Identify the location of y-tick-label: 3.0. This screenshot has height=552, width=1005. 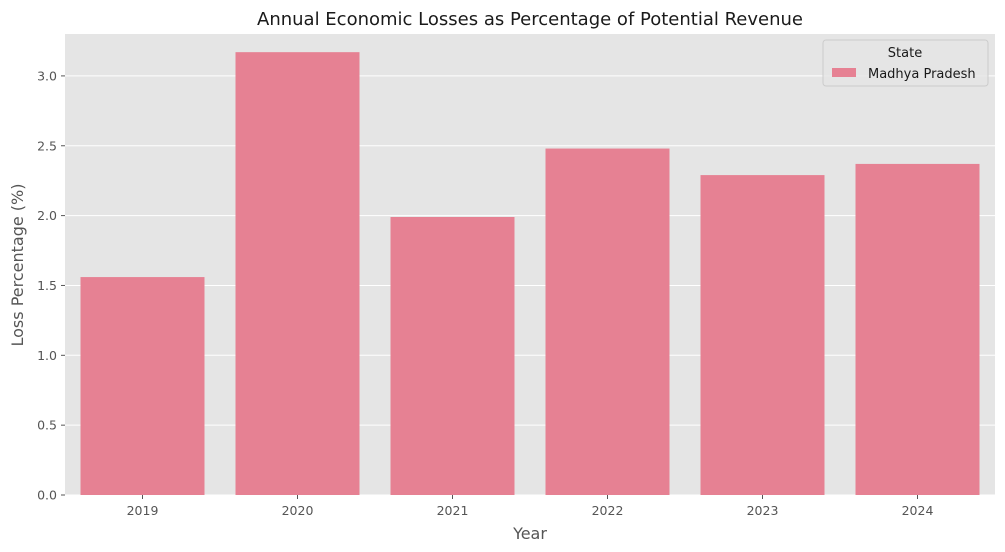
(47, 75).